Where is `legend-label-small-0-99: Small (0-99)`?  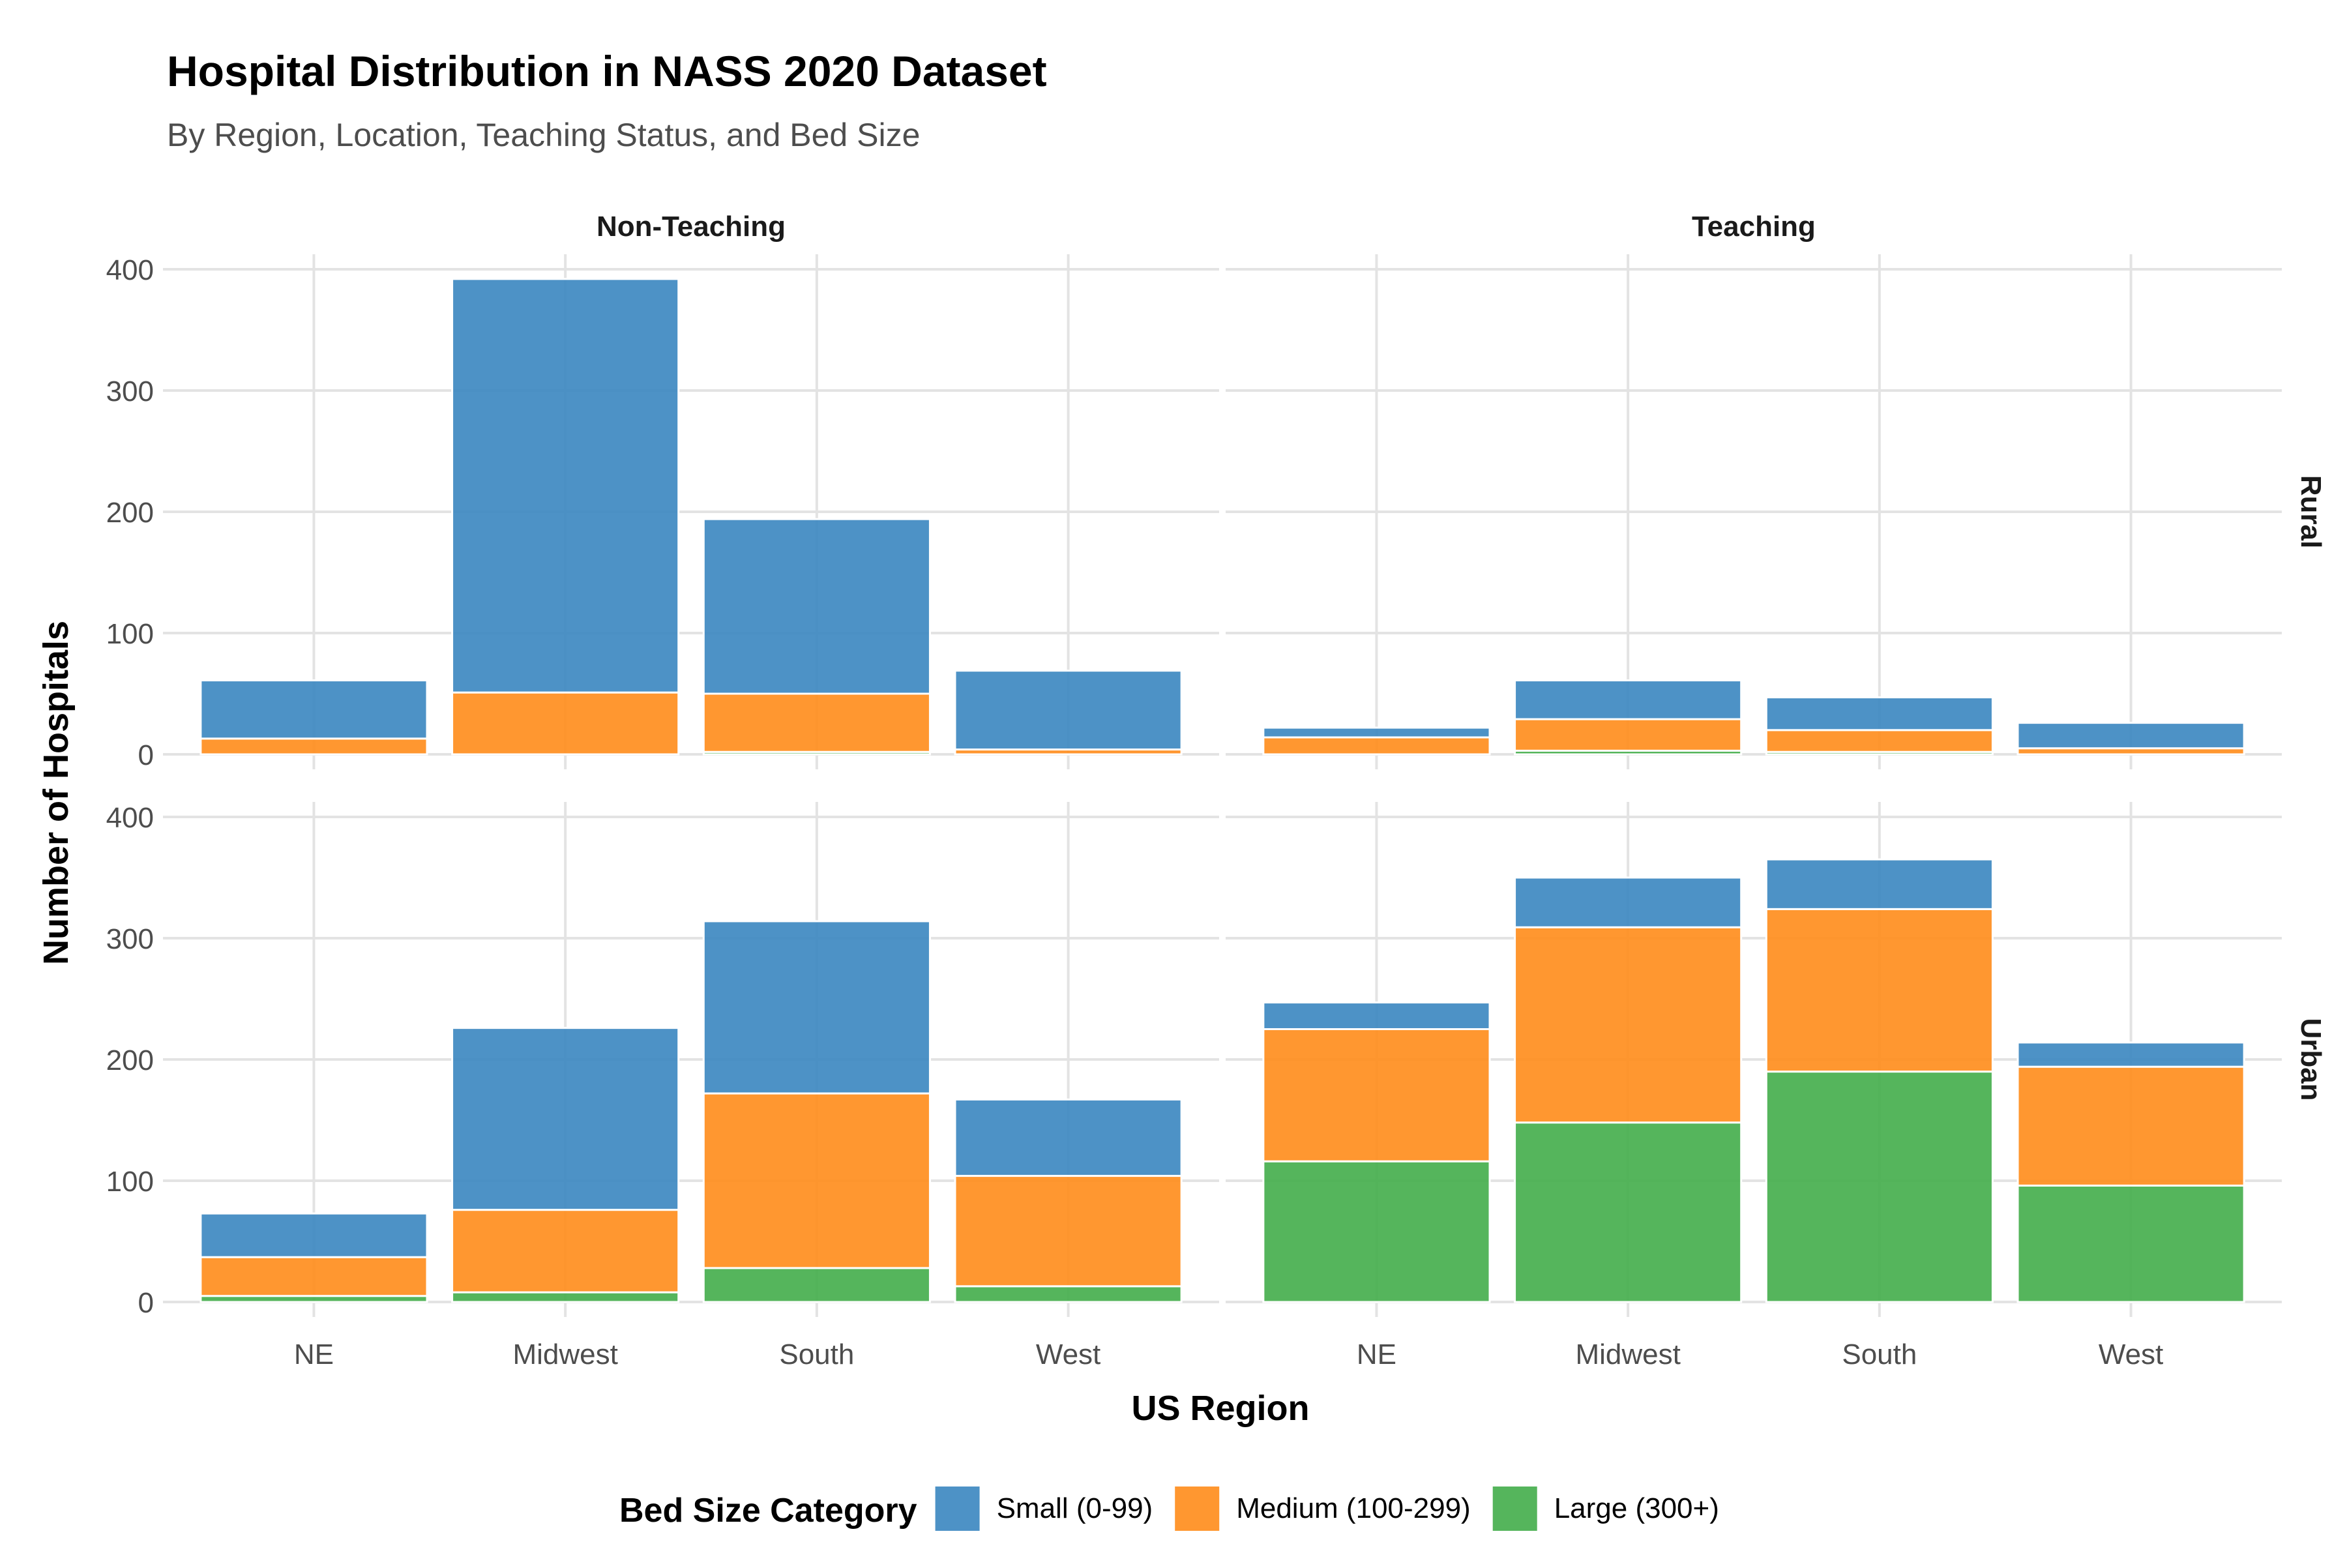 legend-label-small-0-99: Small (0-99) is located at coordinates (1075, 1508).